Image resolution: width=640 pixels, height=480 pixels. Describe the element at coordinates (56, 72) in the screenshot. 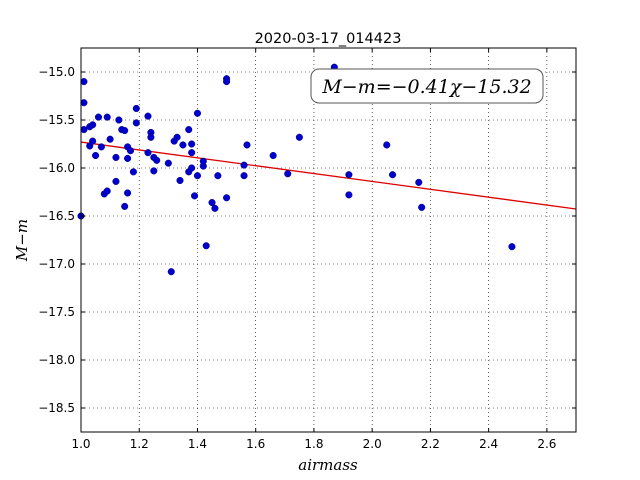

I see `y-tick-label: −15.0` at that location.